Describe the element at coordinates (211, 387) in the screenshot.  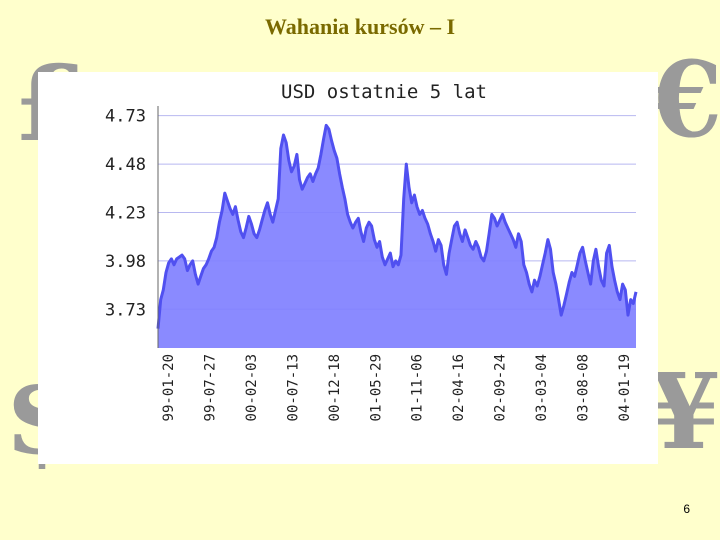
I see `x-tick-label: 99-07-27` at that location.